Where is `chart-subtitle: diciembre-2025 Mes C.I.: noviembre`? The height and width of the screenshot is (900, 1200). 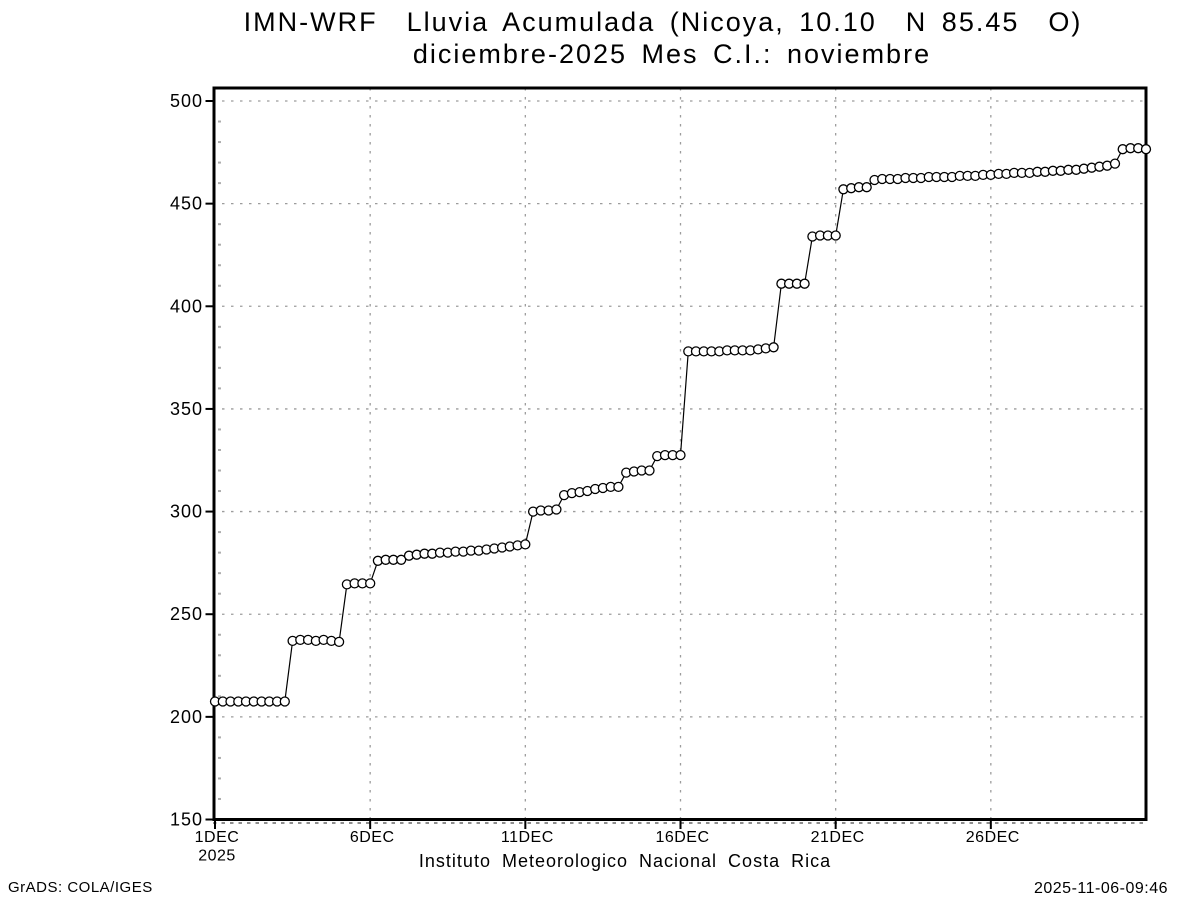 chart-subtitle: diciembre-2025 Mes C.I.: noviembre is located at coordinates (672, 54).